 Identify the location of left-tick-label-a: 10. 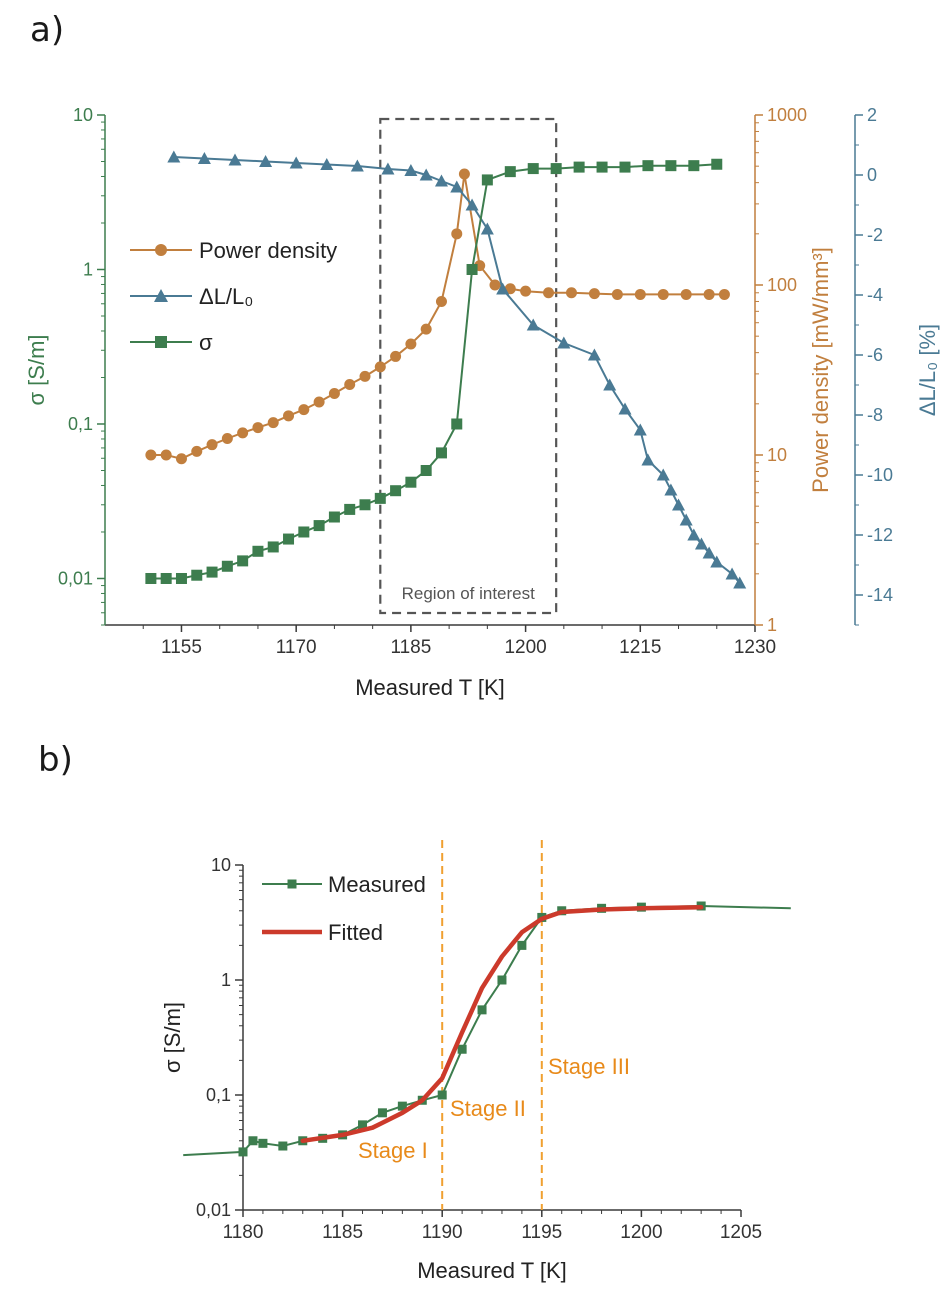
(83, 115).